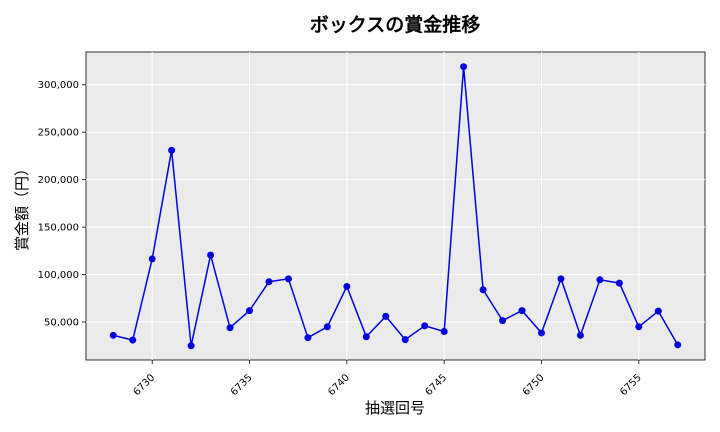 The width and height of the screenshot is (720, 432). What do you see at coordinates (58, 180) in the screenshot?
I see `y-tick-label: 200,000` at bounding box center [58, 180].